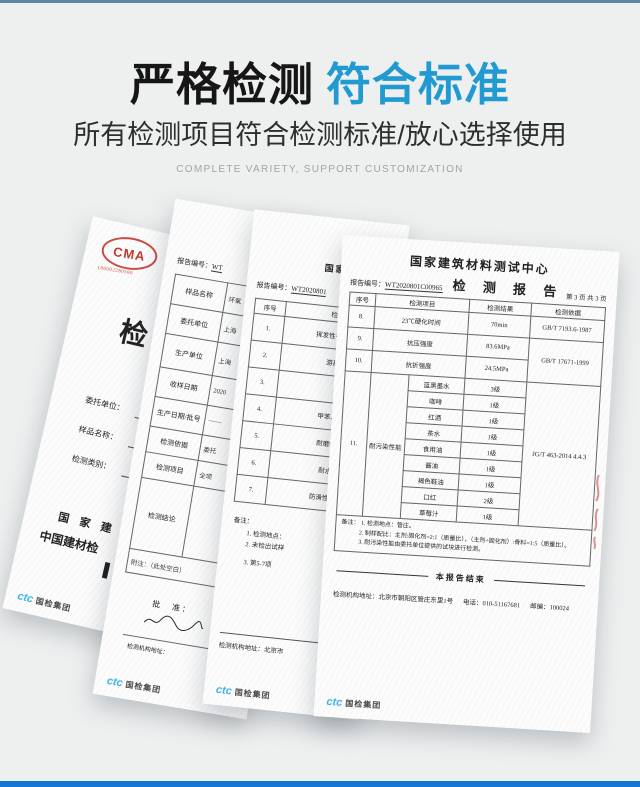  I want to click on agency-address: 检测机构地址：北京市朝阳区管庄东里1号, so click(393, 598).